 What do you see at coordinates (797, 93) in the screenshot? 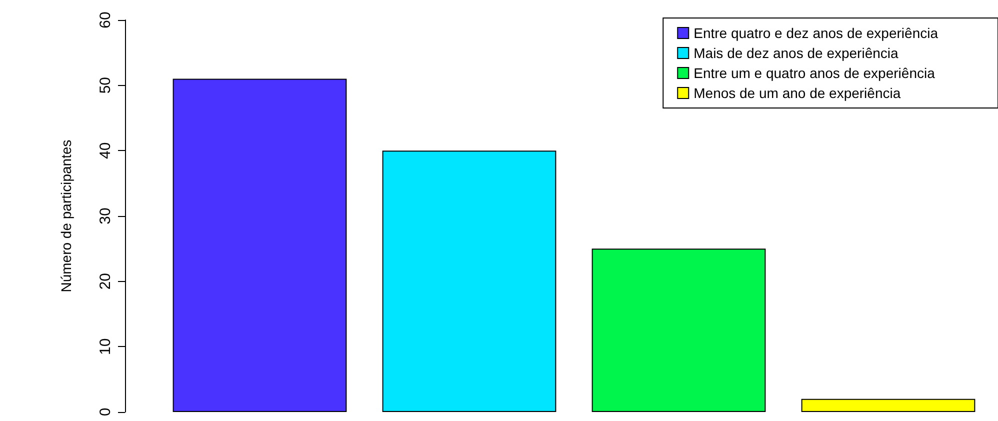
I see `legend-label: Menos de um ano de experiência` at bounding box center [797, 93].